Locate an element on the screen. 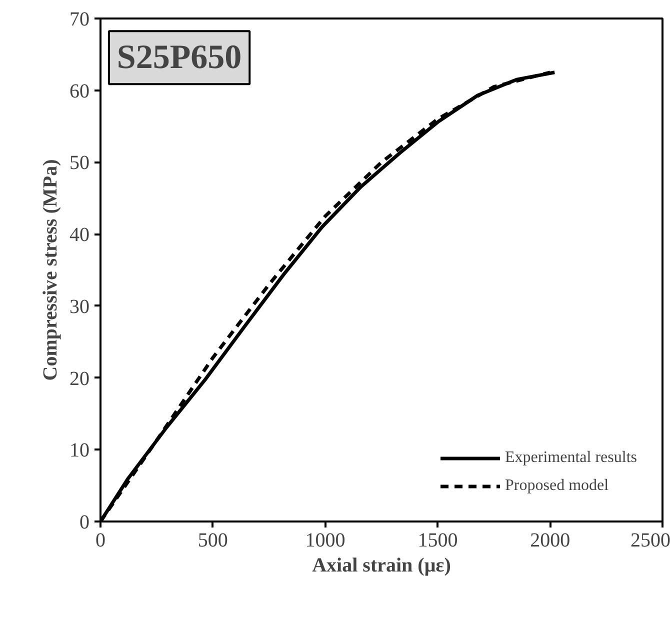 The image size is (670, 617). y-tick-label: 40 is located at coordinates (80, 235).